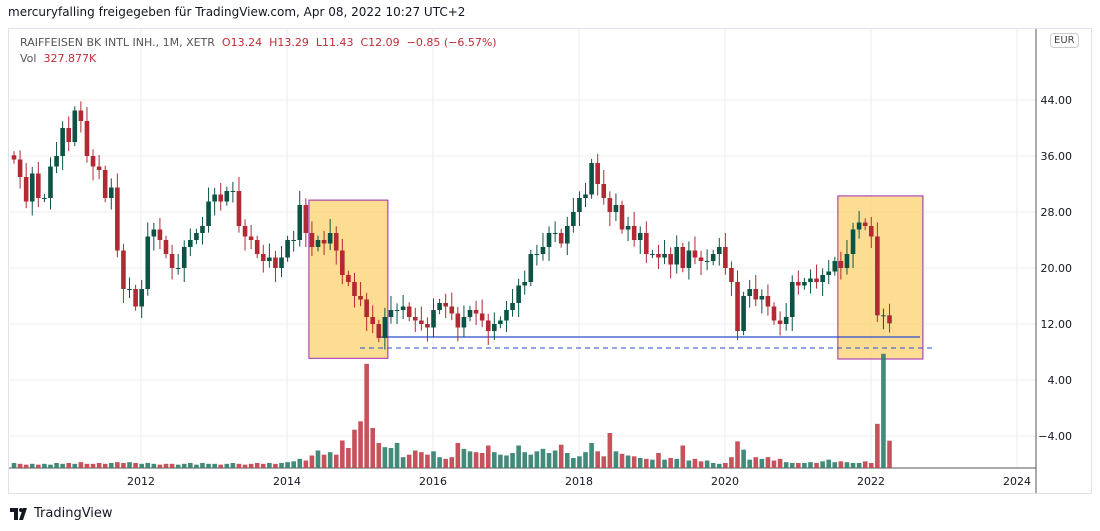 The image size is (1100, 531). What do you see at coordinates (1057, 100) in the screenshot?
I see `y-tick-label: 44.00` at bounding box center [1057, 100].